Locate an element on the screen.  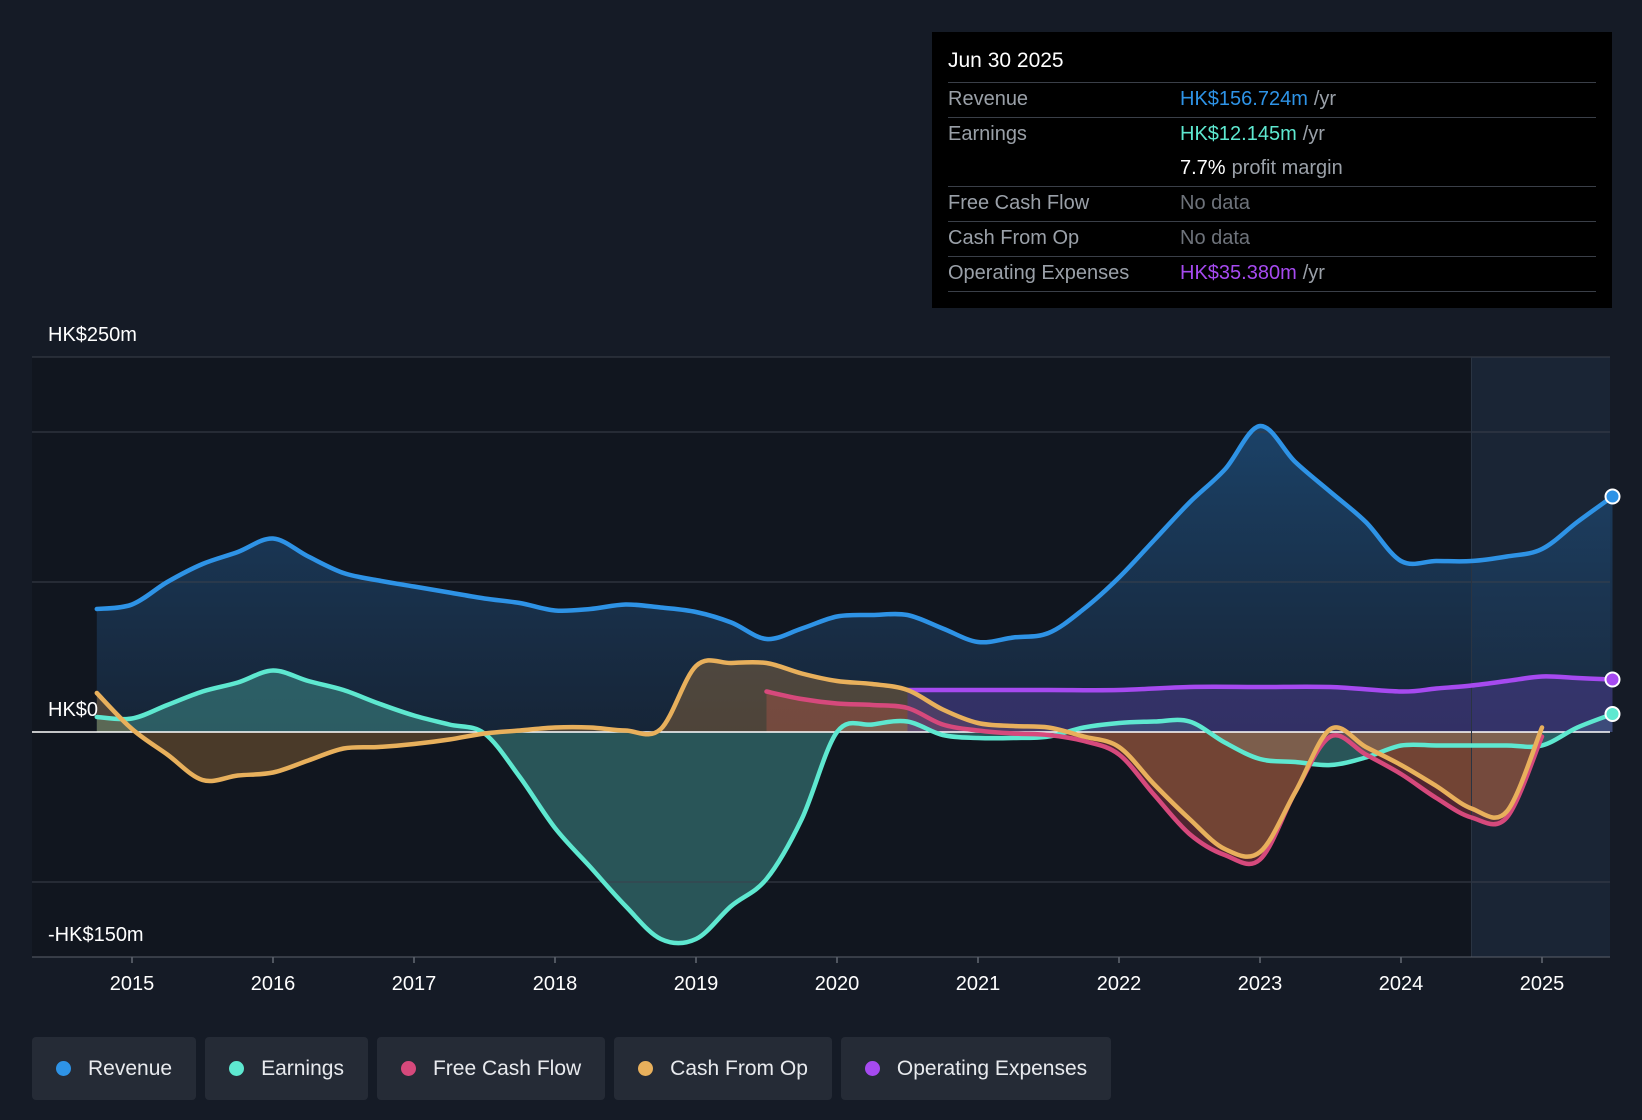
legend-item-earnings: Earnings is located at coordinates (286, 1068).